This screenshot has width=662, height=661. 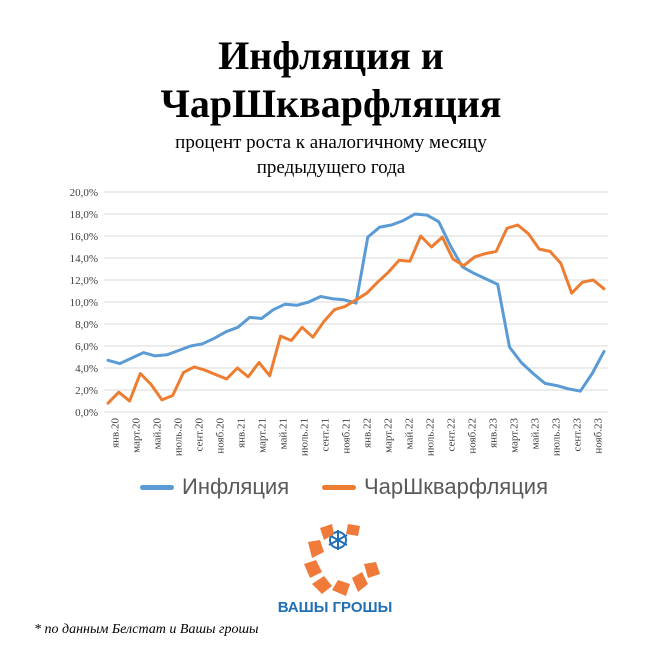 I want to click on logo-orange-slices-icon, so click(x=342, y=560).